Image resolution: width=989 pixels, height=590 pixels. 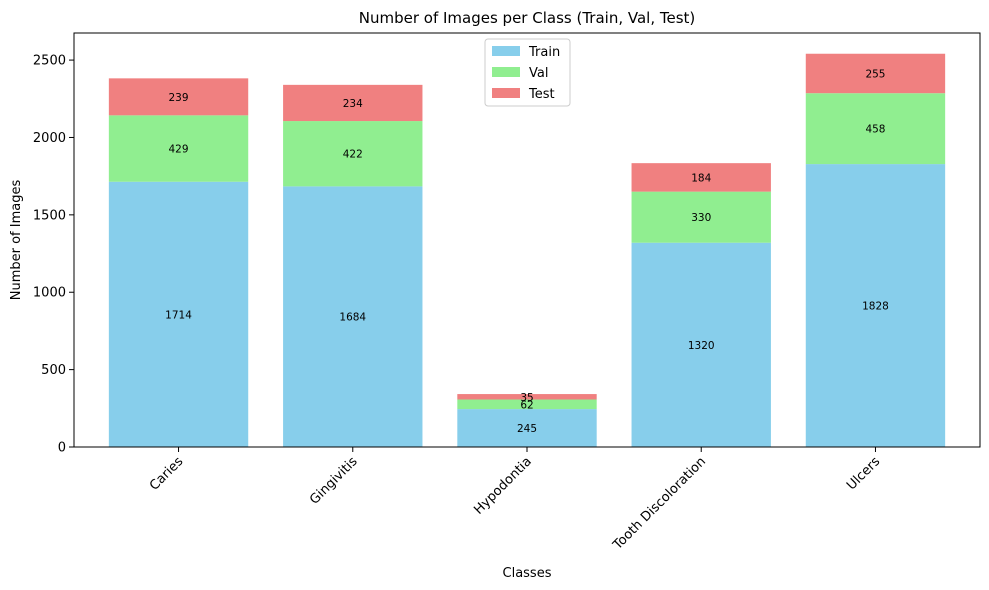 I want to click on legend-swatch-val, so click(x=506, y=72).